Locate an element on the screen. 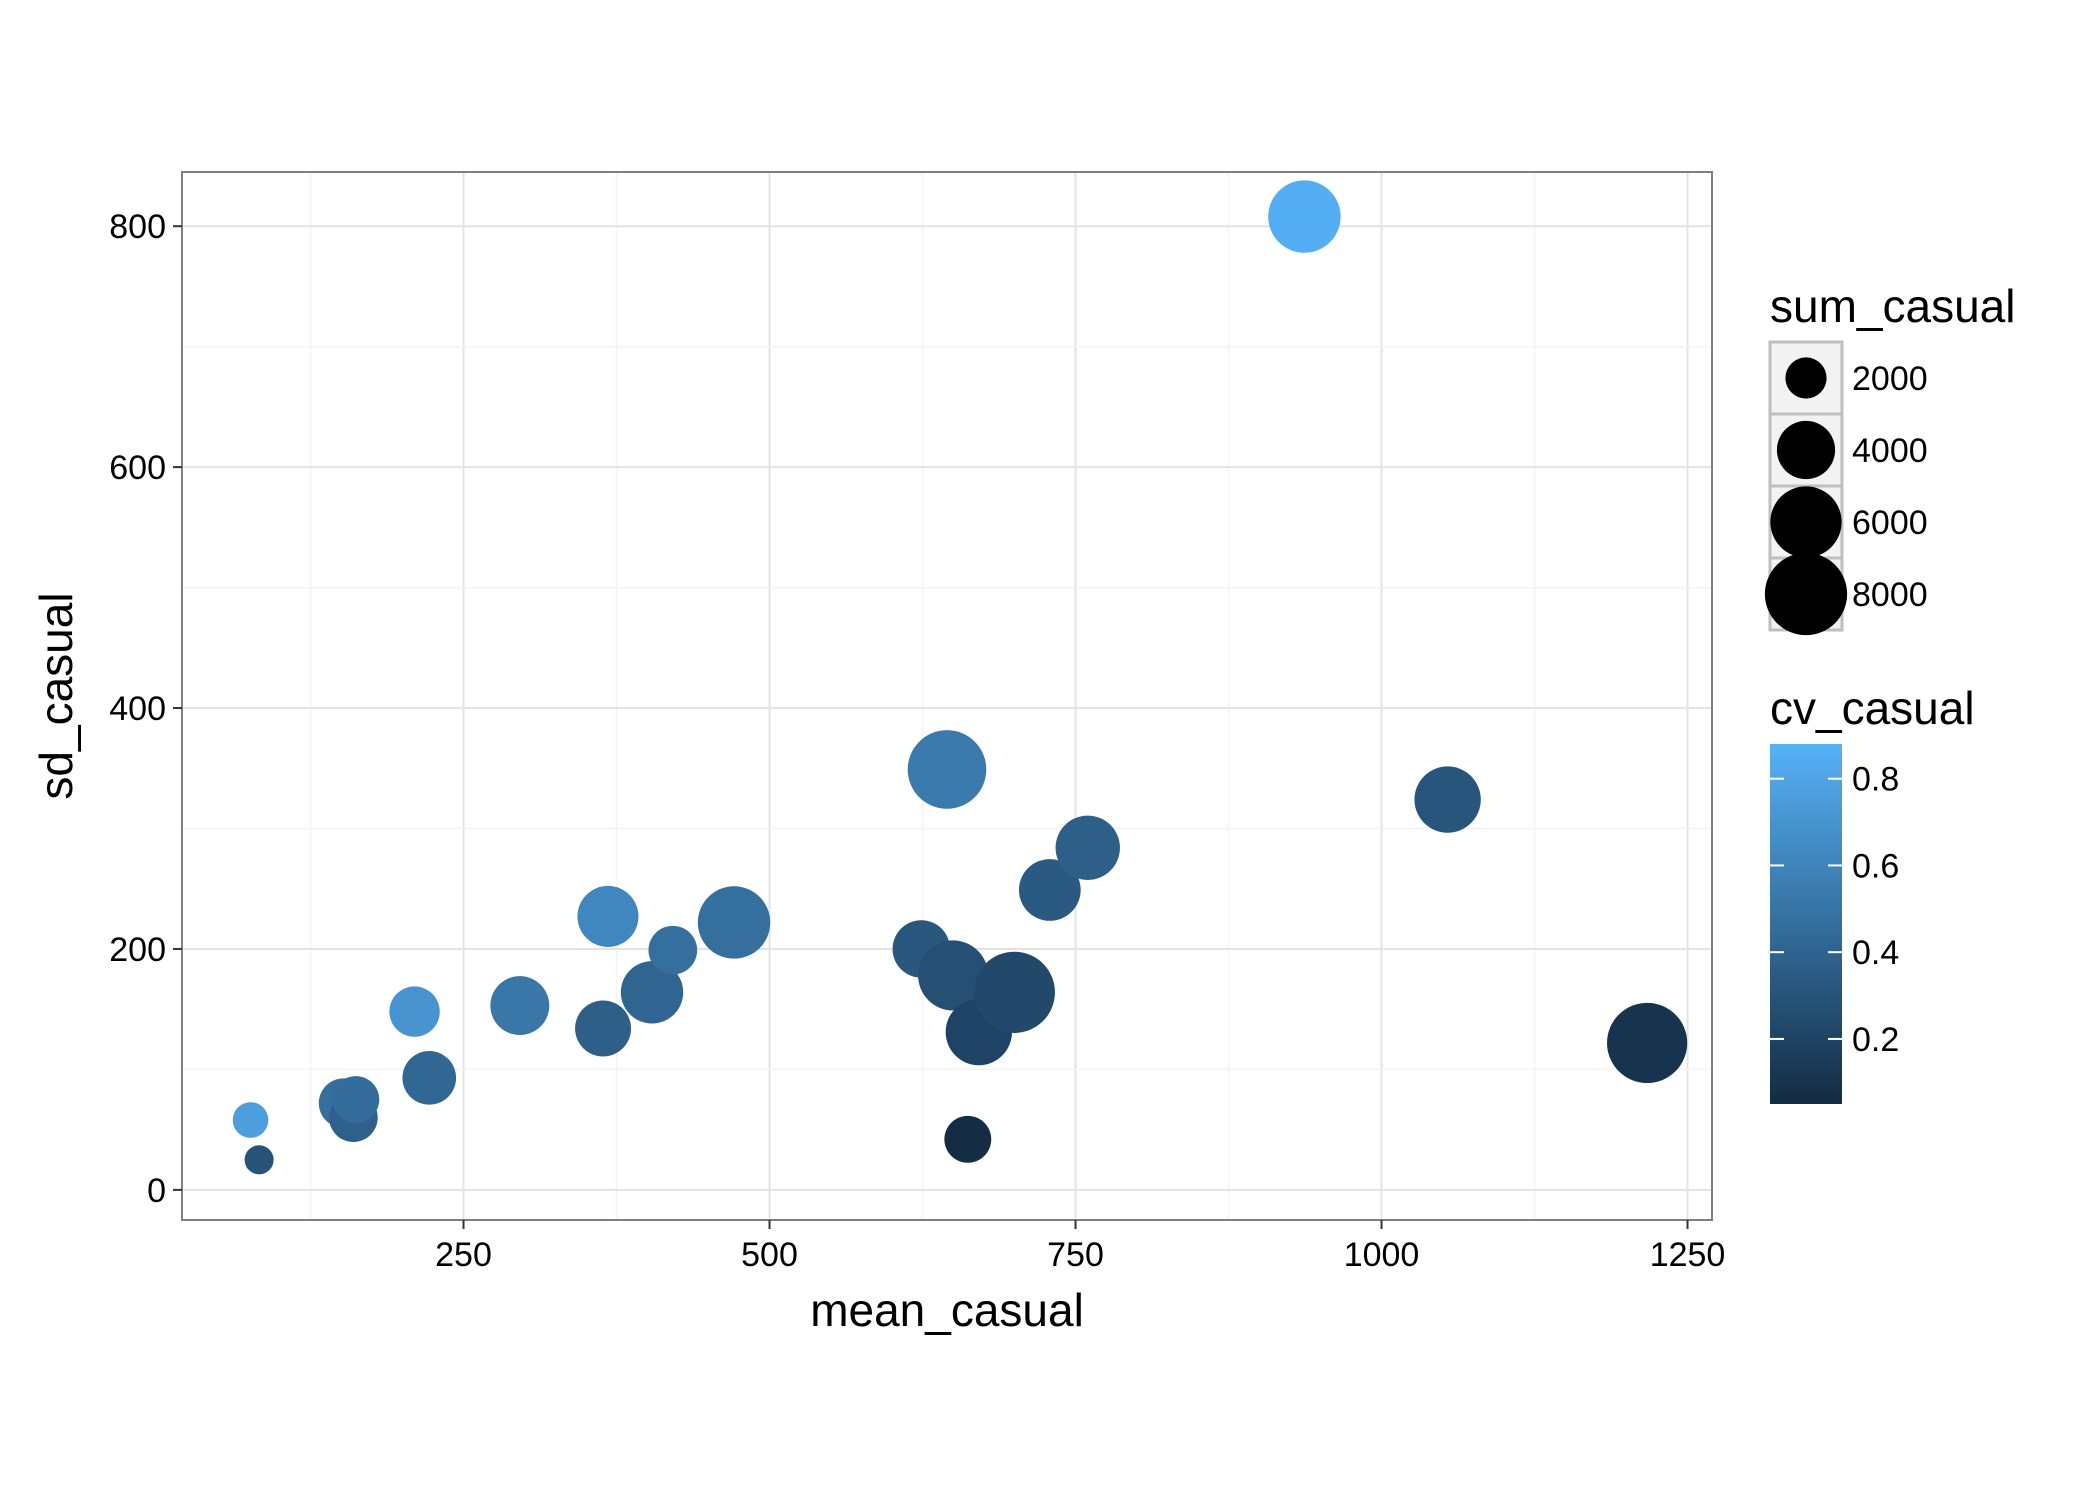 The width and height of the screenshot is (2100, 1505). x-tick-label: 250 is located at coordinates (463, 1255).